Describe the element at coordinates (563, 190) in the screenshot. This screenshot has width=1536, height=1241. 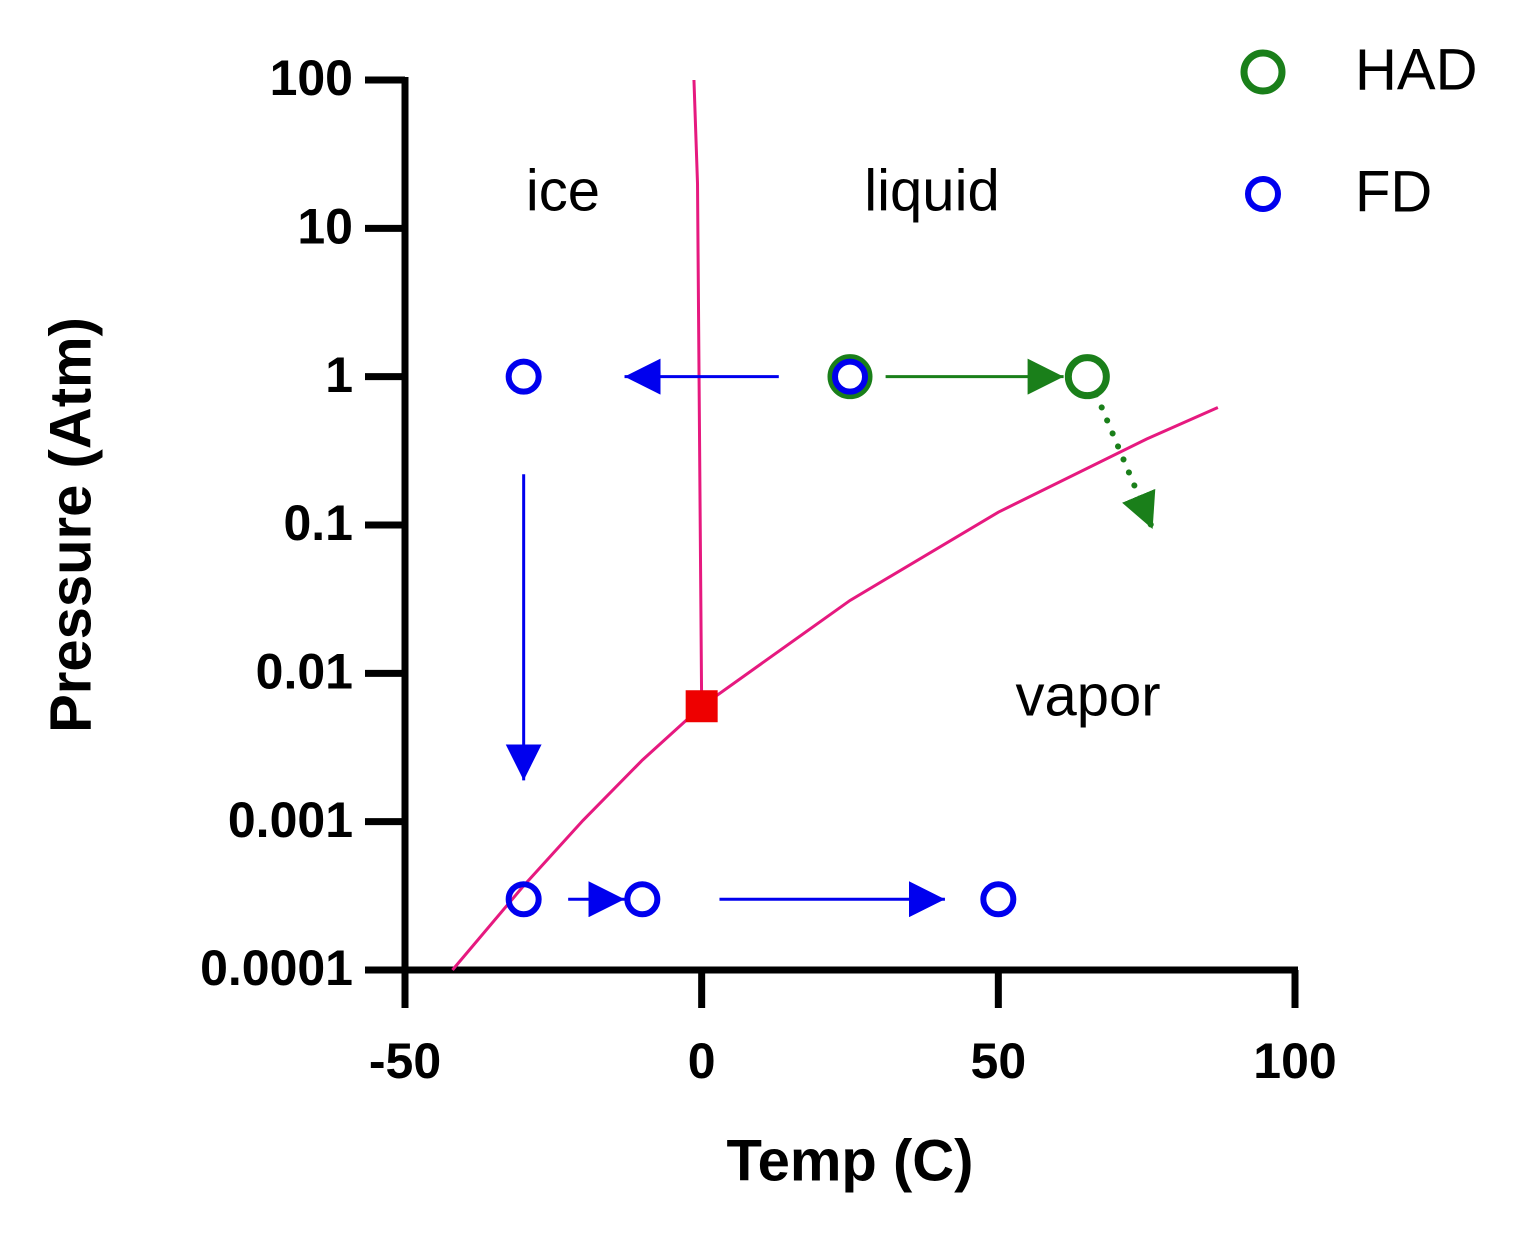
I see `region-label: ice` at that location.